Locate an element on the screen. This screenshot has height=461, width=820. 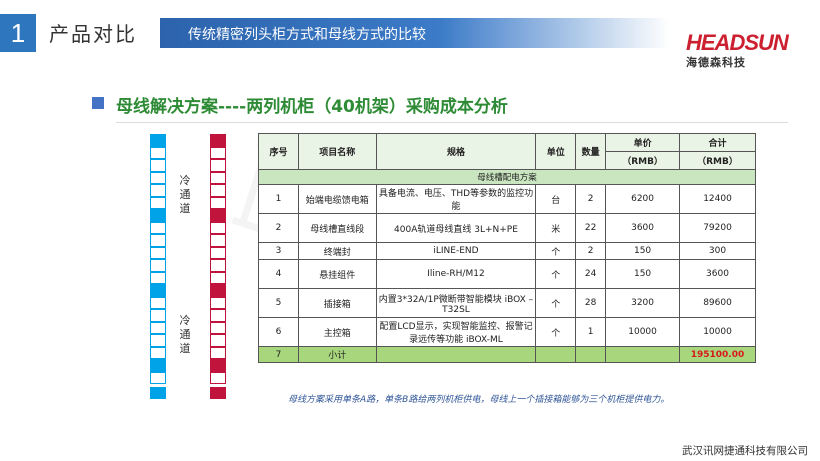
title-banner: 传统精密列头柜方式和母线方式的比较 is located at coordinates (415, 33).